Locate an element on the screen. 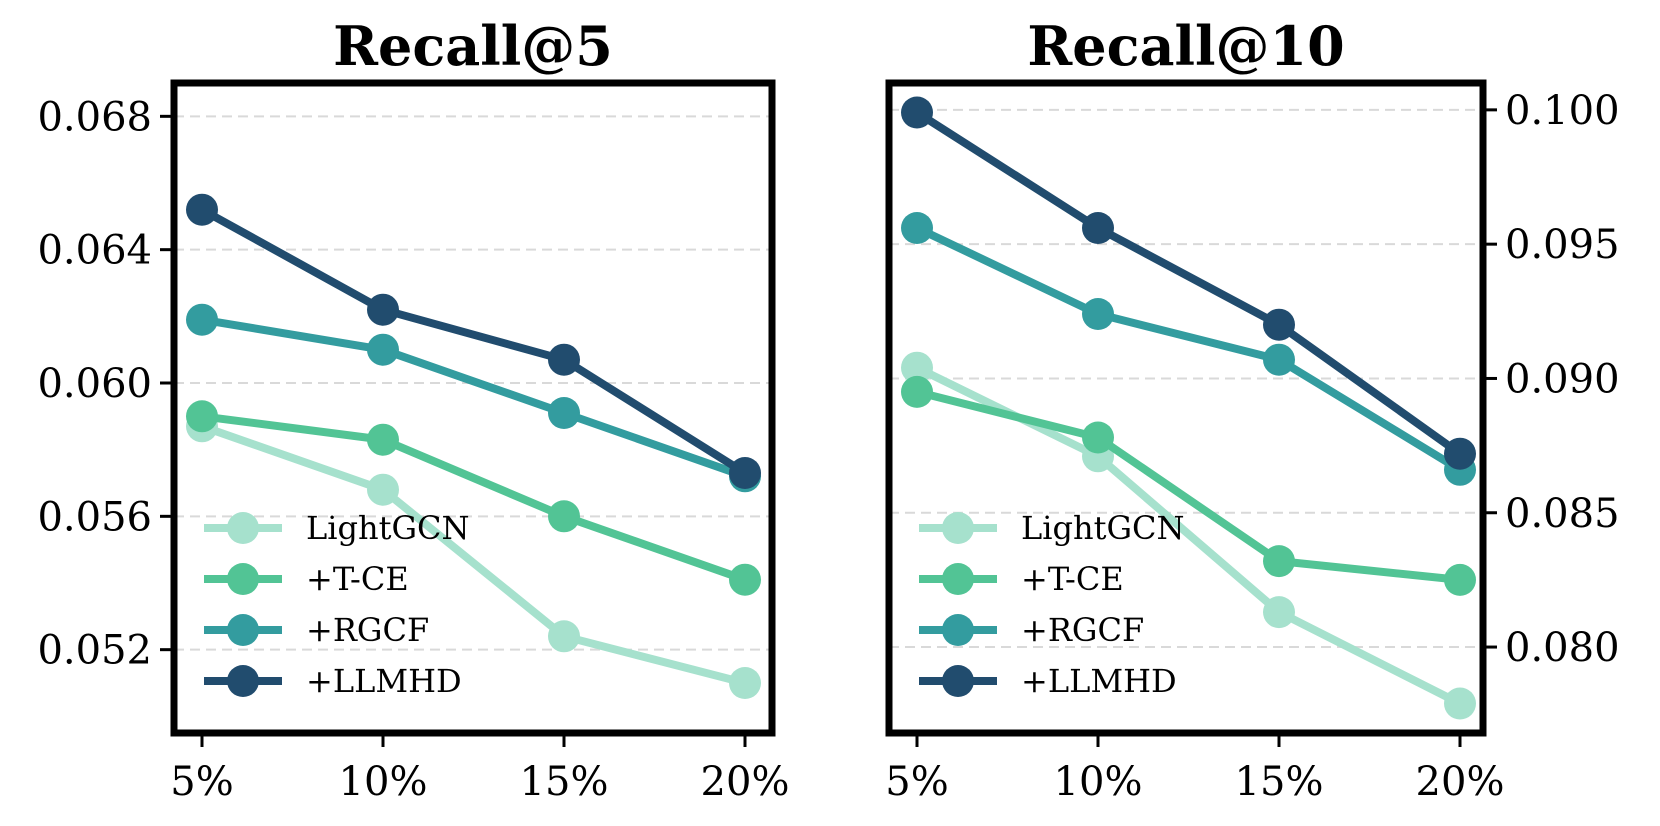 This screenshot has width=1660, height=826. y-tick-label: 0.056 is located at coordinates (94, 517).